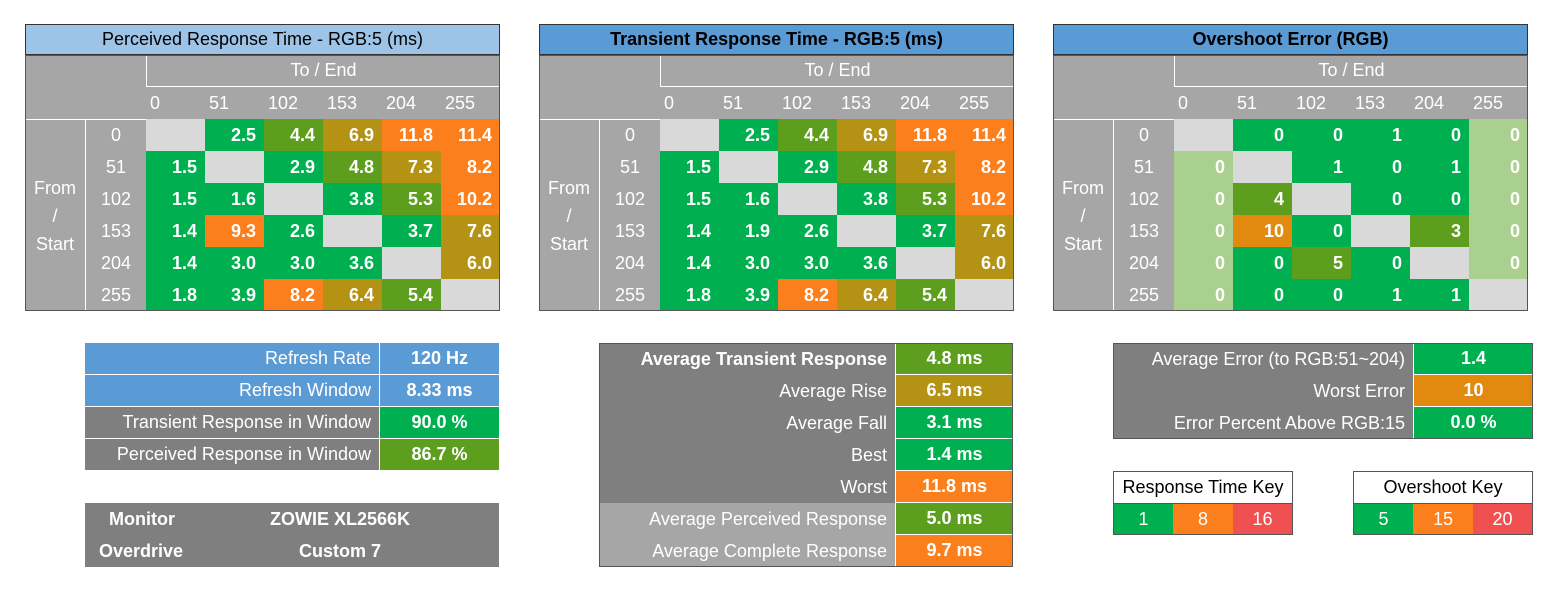 This screenshot has width=1563, height=592. What do you see at coordinates (747, 359) in the screenshot?
I see `average-stat-label: Average Transient Response` at bounding box center [747, 359].